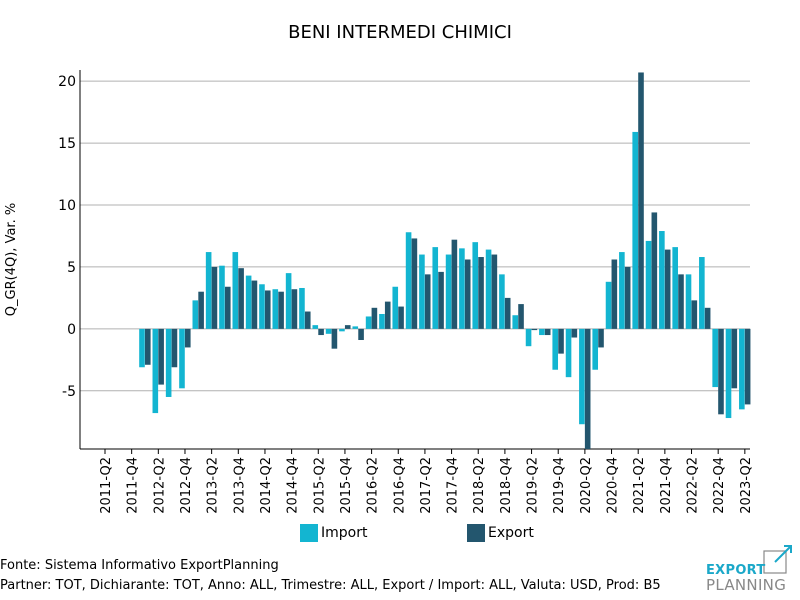  I want to click on x-tick-label: 2023-Q2, so click(746, 485).